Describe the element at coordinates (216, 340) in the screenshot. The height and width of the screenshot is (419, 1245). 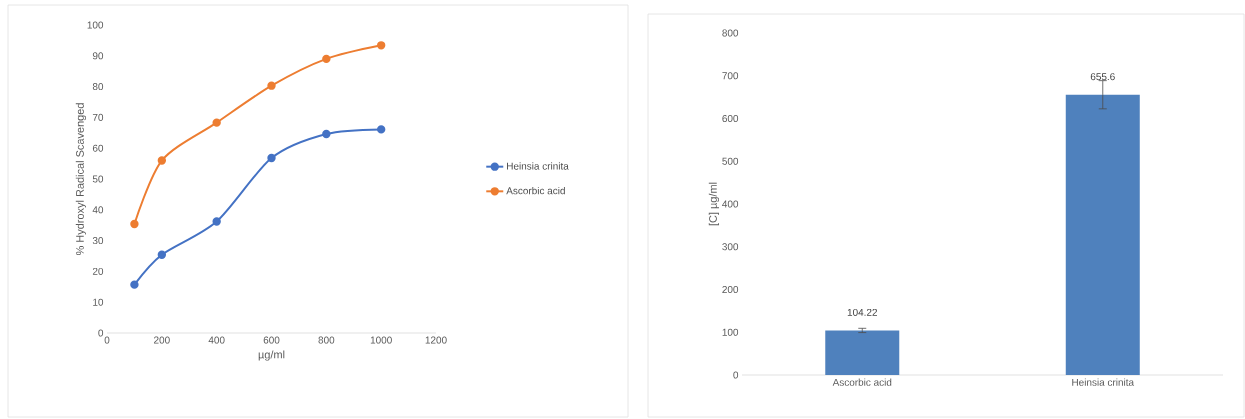
I see `x-tick-label: 400` at that location.